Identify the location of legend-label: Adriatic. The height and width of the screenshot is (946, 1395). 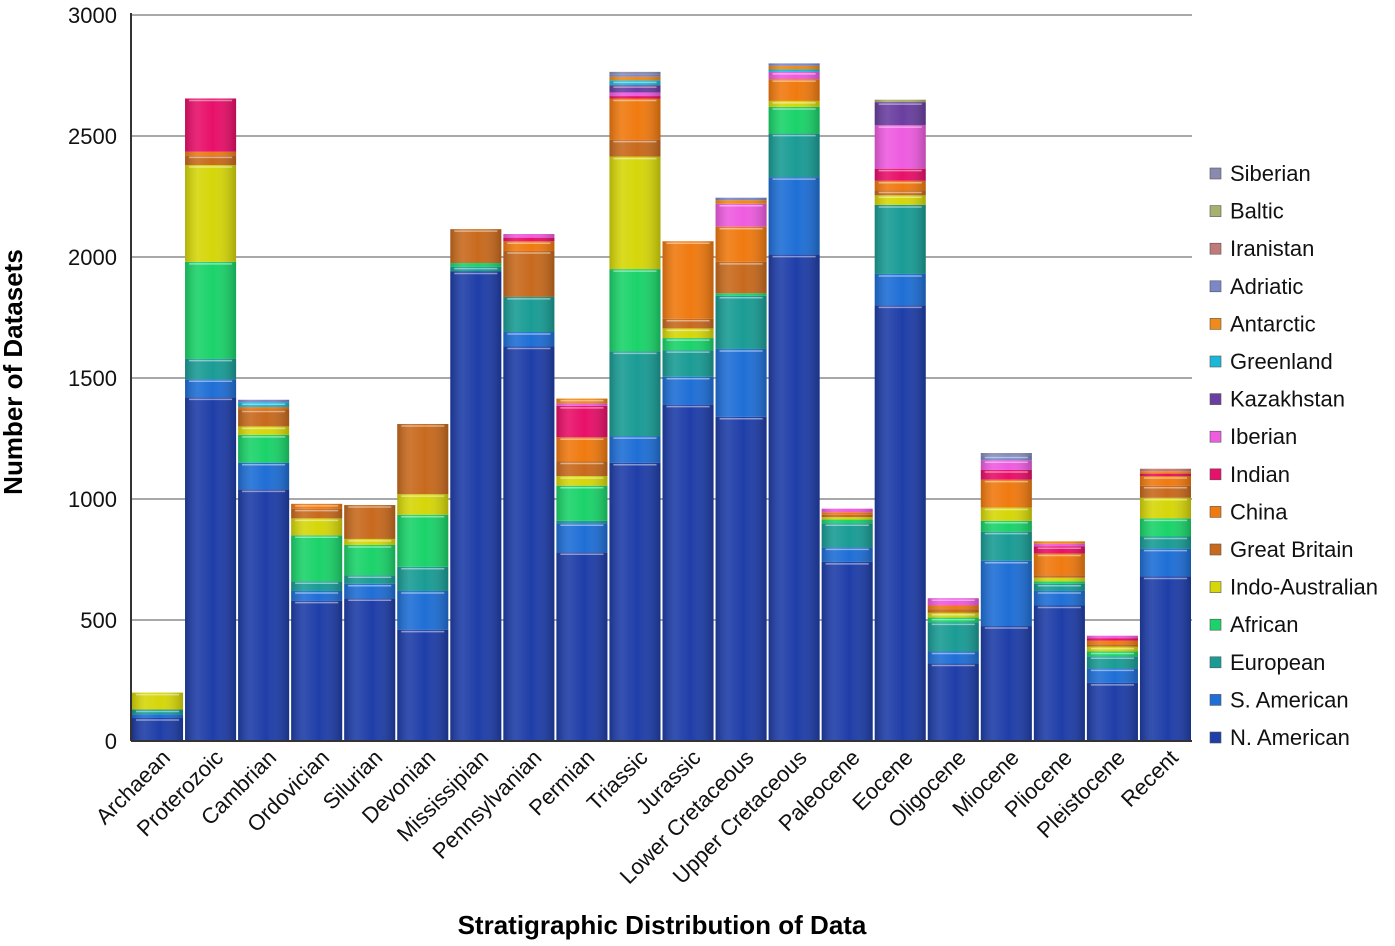
(1266, 286).